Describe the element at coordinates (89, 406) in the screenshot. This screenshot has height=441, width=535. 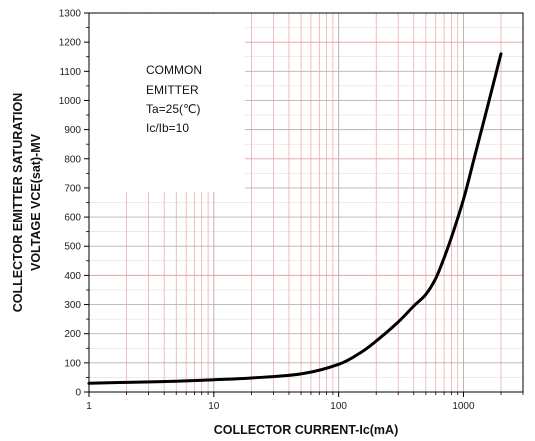
I see `x-tick-label: 1` at that location.